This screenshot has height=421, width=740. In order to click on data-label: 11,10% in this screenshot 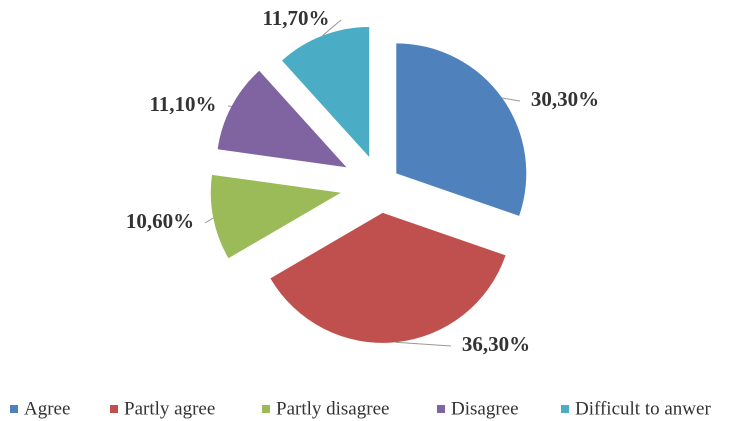, I will do `click(182, 104)`.